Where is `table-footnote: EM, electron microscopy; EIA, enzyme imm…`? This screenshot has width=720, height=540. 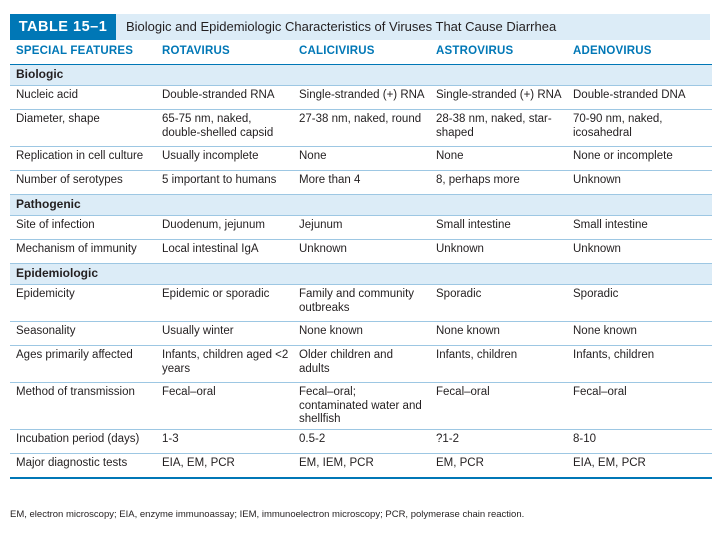 table-footnote: EM, electron microscopy; EIA, enzyme imm… is located at coordinates (267, 514).